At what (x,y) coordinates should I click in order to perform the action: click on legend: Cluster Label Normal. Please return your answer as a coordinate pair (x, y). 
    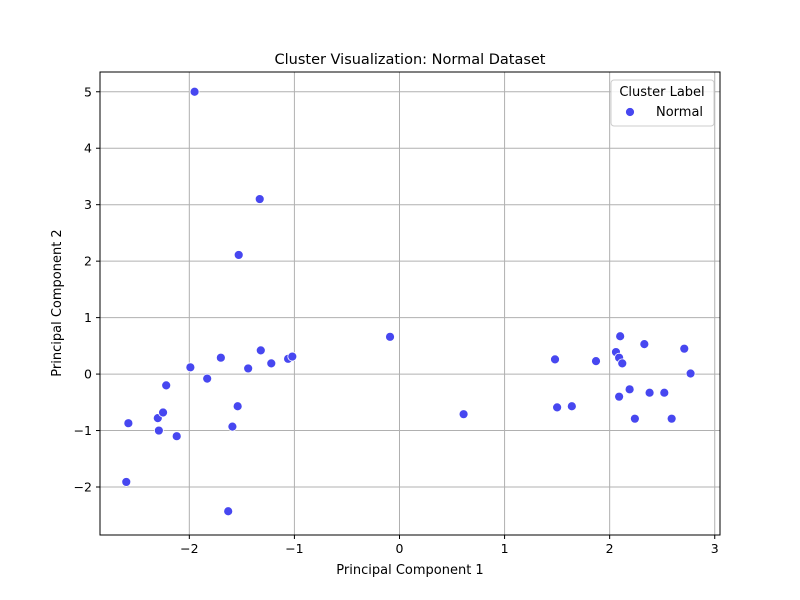
    Looking at the image, I should click on (662, 103).